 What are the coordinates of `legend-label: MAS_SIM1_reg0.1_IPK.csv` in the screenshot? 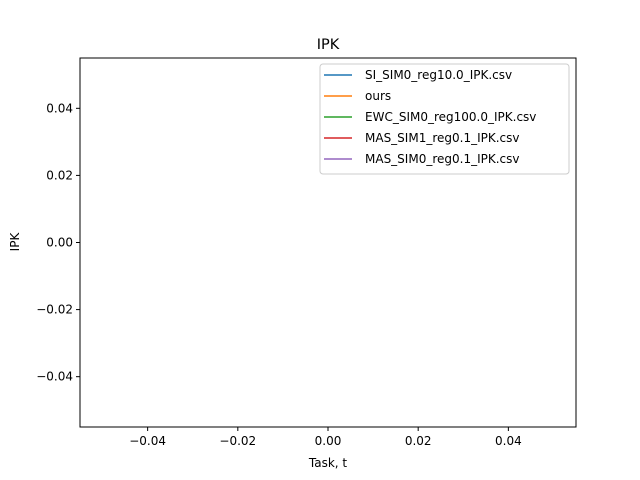 It's located at (442, 138).